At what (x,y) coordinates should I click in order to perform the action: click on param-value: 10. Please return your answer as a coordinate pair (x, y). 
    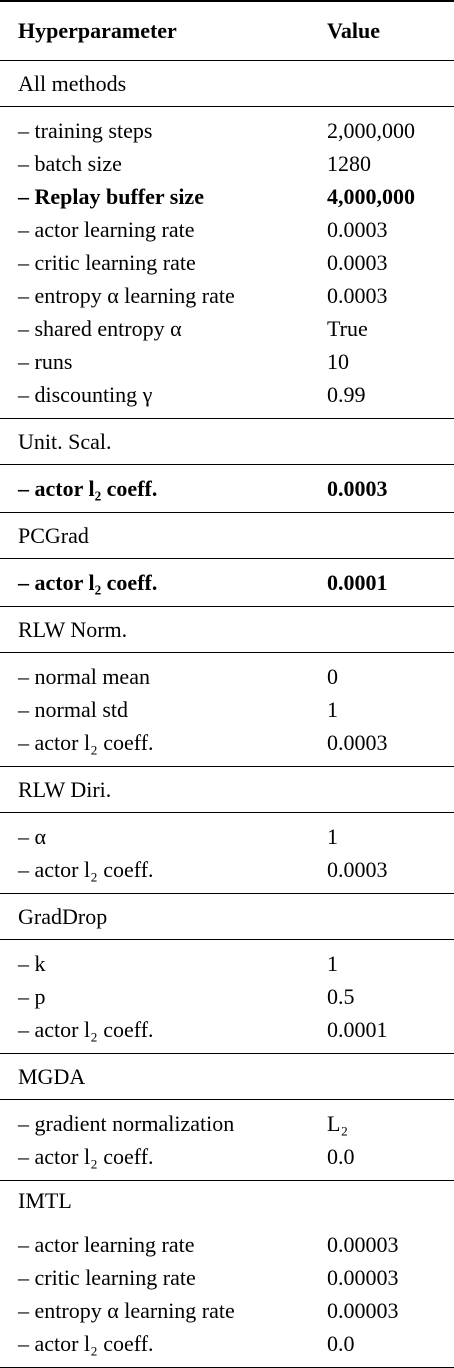
    Looking at the image, I should click on (338, 361).